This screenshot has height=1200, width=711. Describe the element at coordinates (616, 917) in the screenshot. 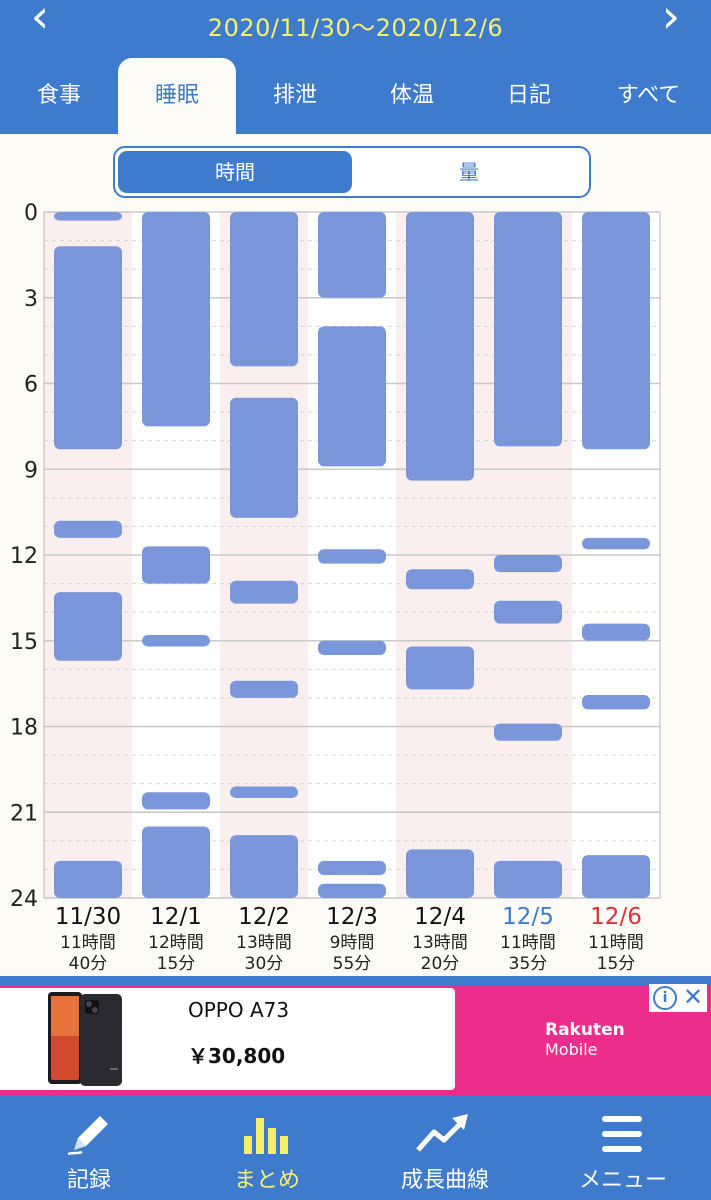

I see `x-date-label: 12/6` at that location.